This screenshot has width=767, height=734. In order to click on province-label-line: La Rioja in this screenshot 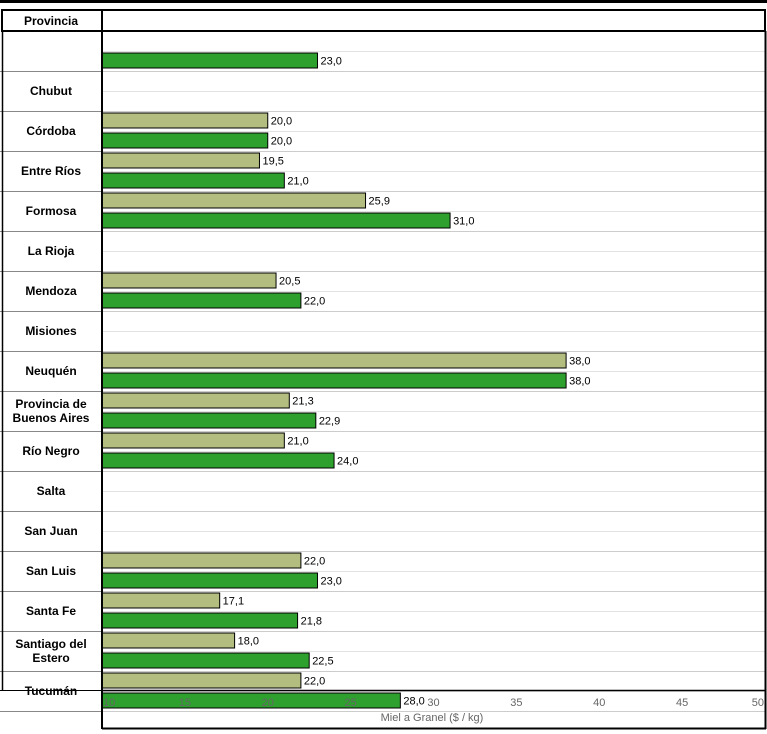, I will do `click(51, 251)`.